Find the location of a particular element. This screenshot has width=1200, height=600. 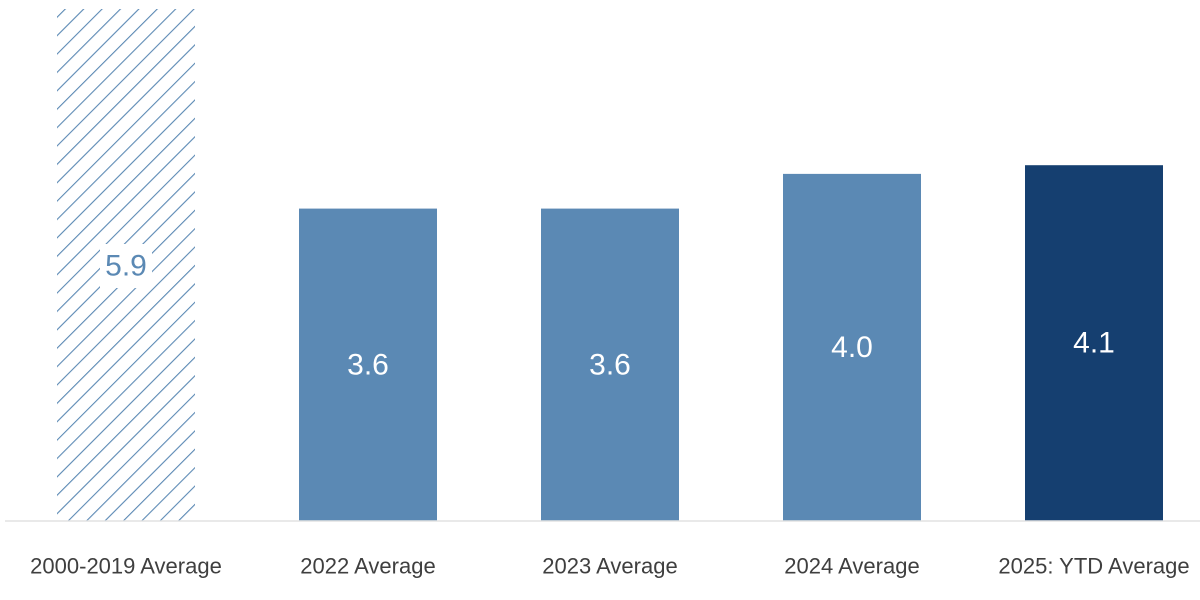

value-label-3: 4.0 is located at coordinates (852, 347).